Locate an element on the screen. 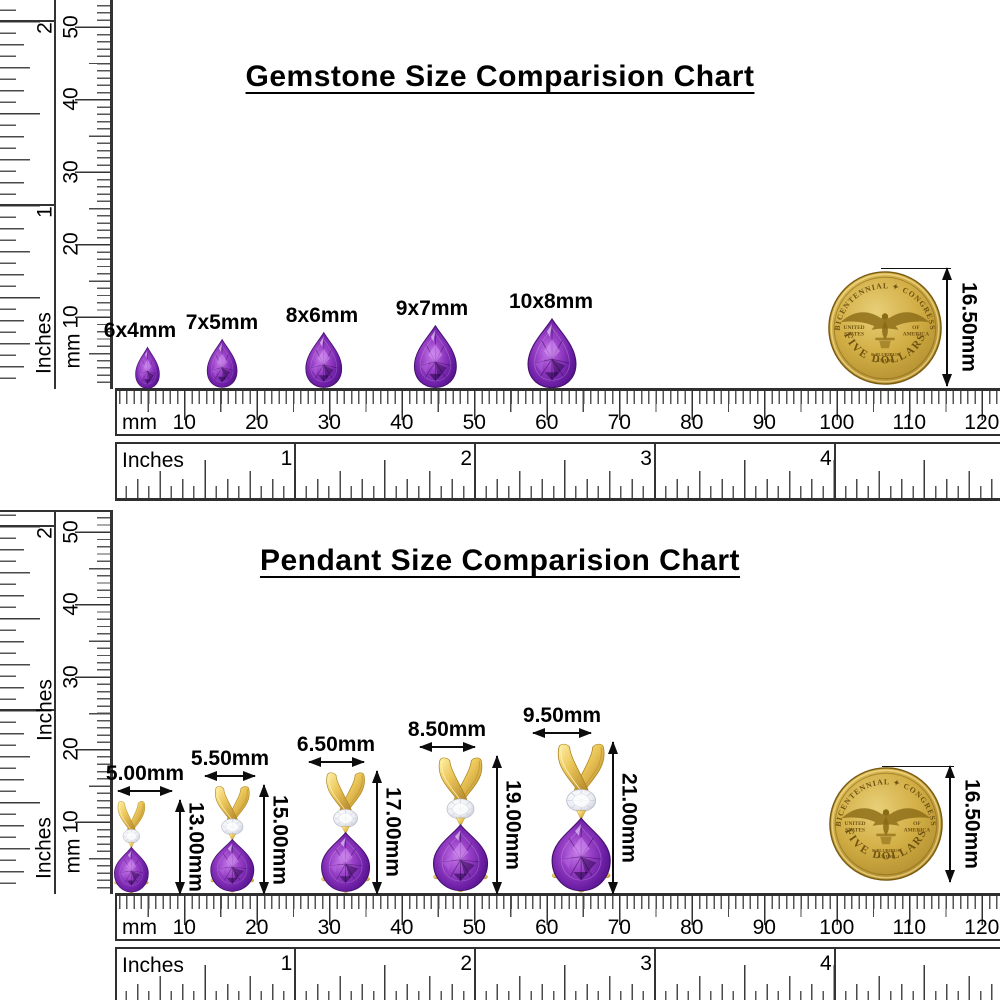  v-ruler-mm-col-border is located at coordinates (111, 194).